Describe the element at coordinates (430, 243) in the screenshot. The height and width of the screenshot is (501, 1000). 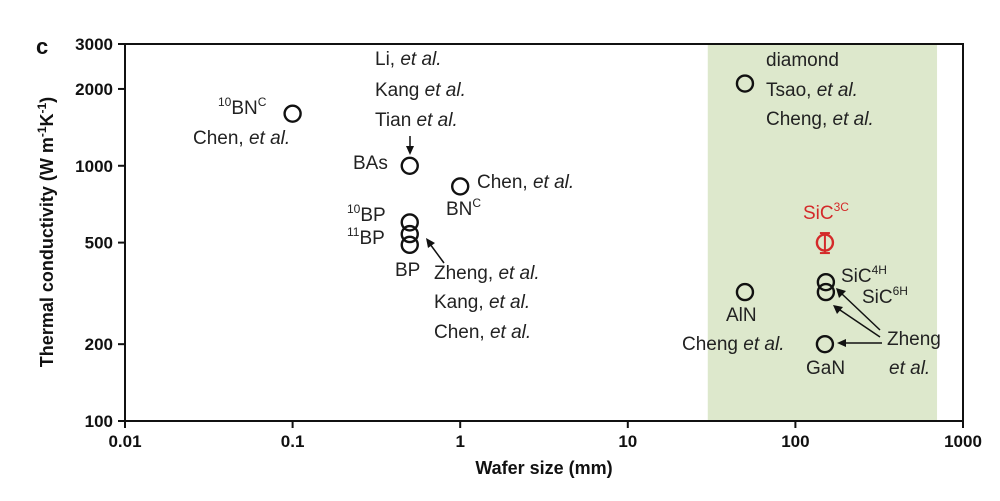
I see `arrow-bp-head` at that location.